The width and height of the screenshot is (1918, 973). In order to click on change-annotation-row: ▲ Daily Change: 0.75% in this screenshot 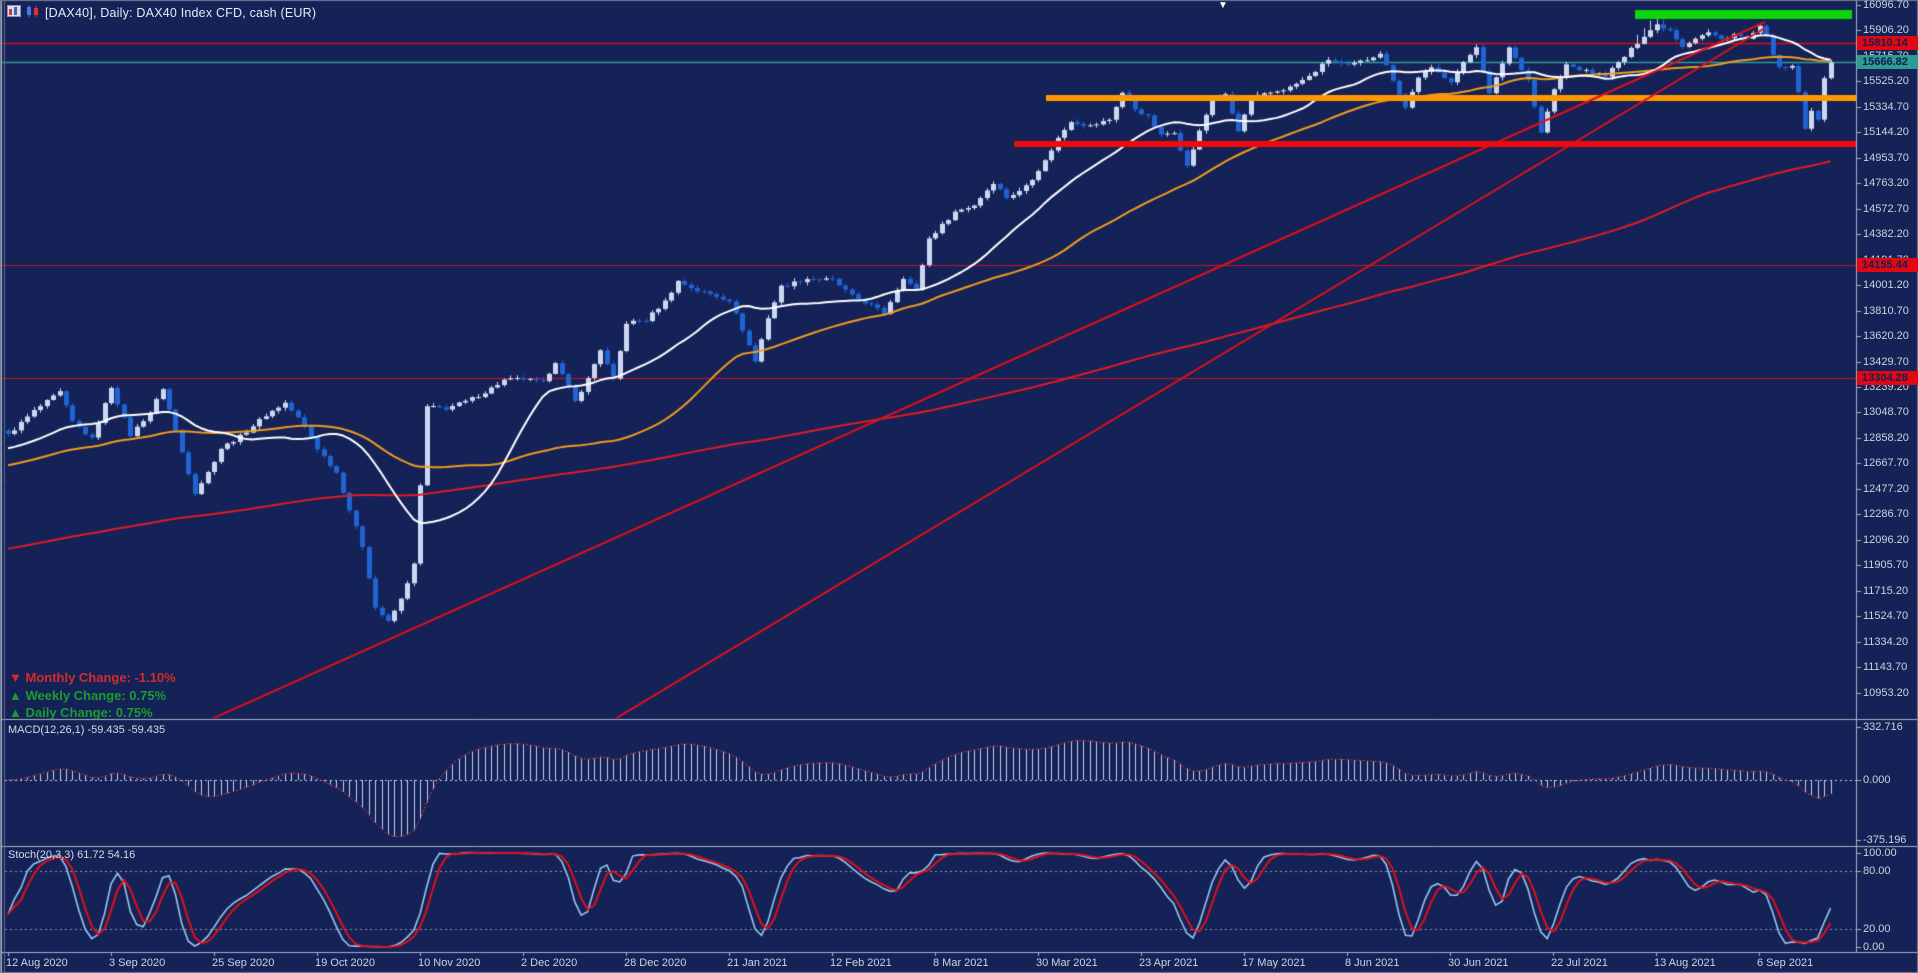, I will do `click(92, 713)`.